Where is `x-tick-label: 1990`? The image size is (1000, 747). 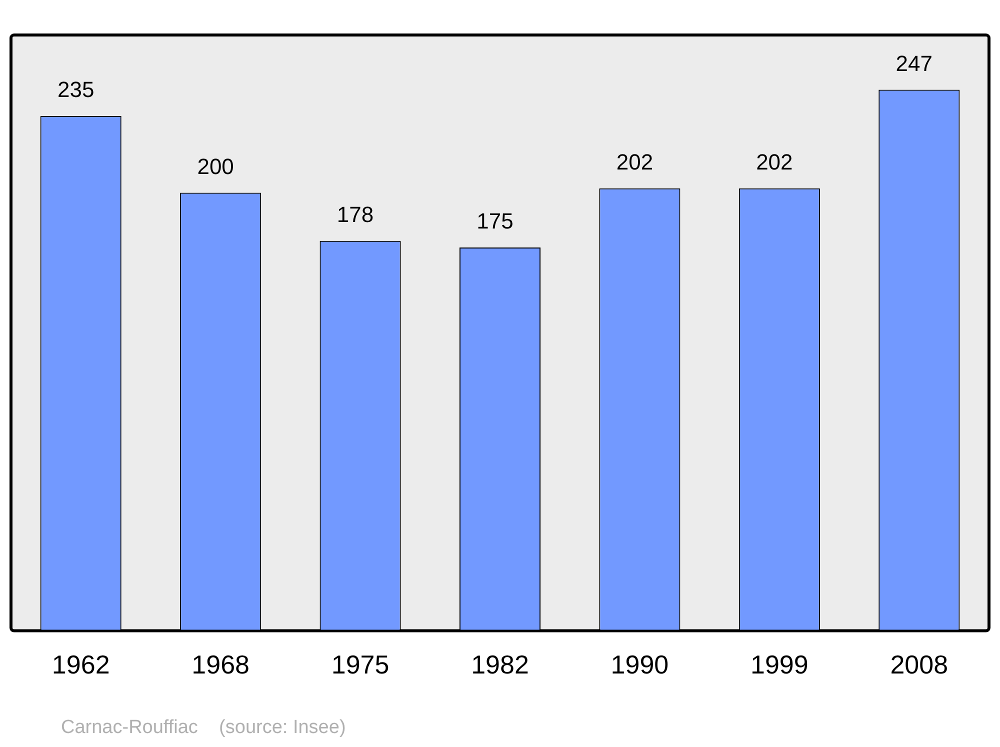
x-tick-label: 1990 is located at coordinates (639, 665).